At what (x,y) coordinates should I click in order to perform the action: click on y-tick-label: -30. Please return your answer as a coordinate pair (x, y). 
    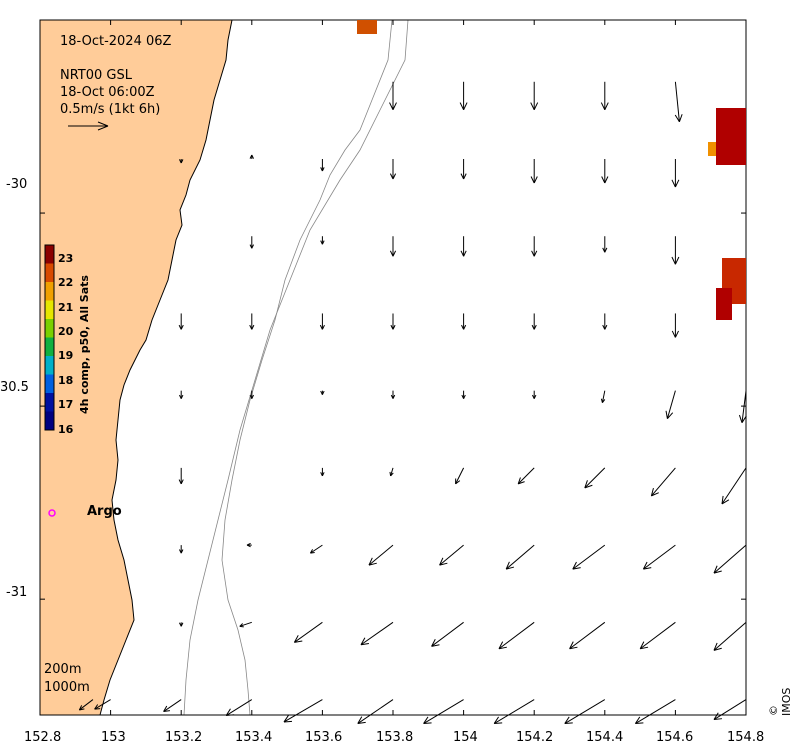
    Looking at the image, I should click on (17, 184).